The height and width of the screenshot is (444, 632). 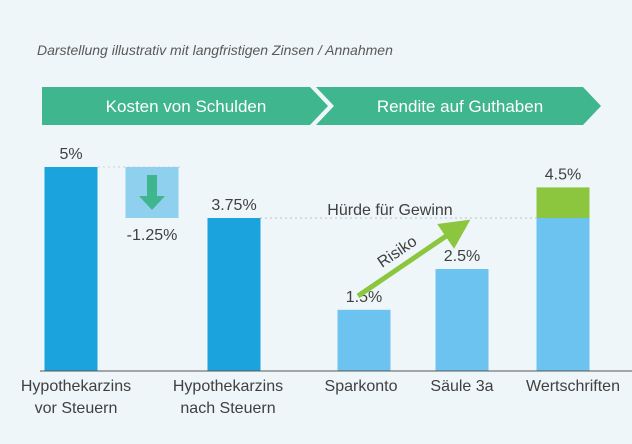 I want to click on header-segment-returns, so click(x=458, y=106).